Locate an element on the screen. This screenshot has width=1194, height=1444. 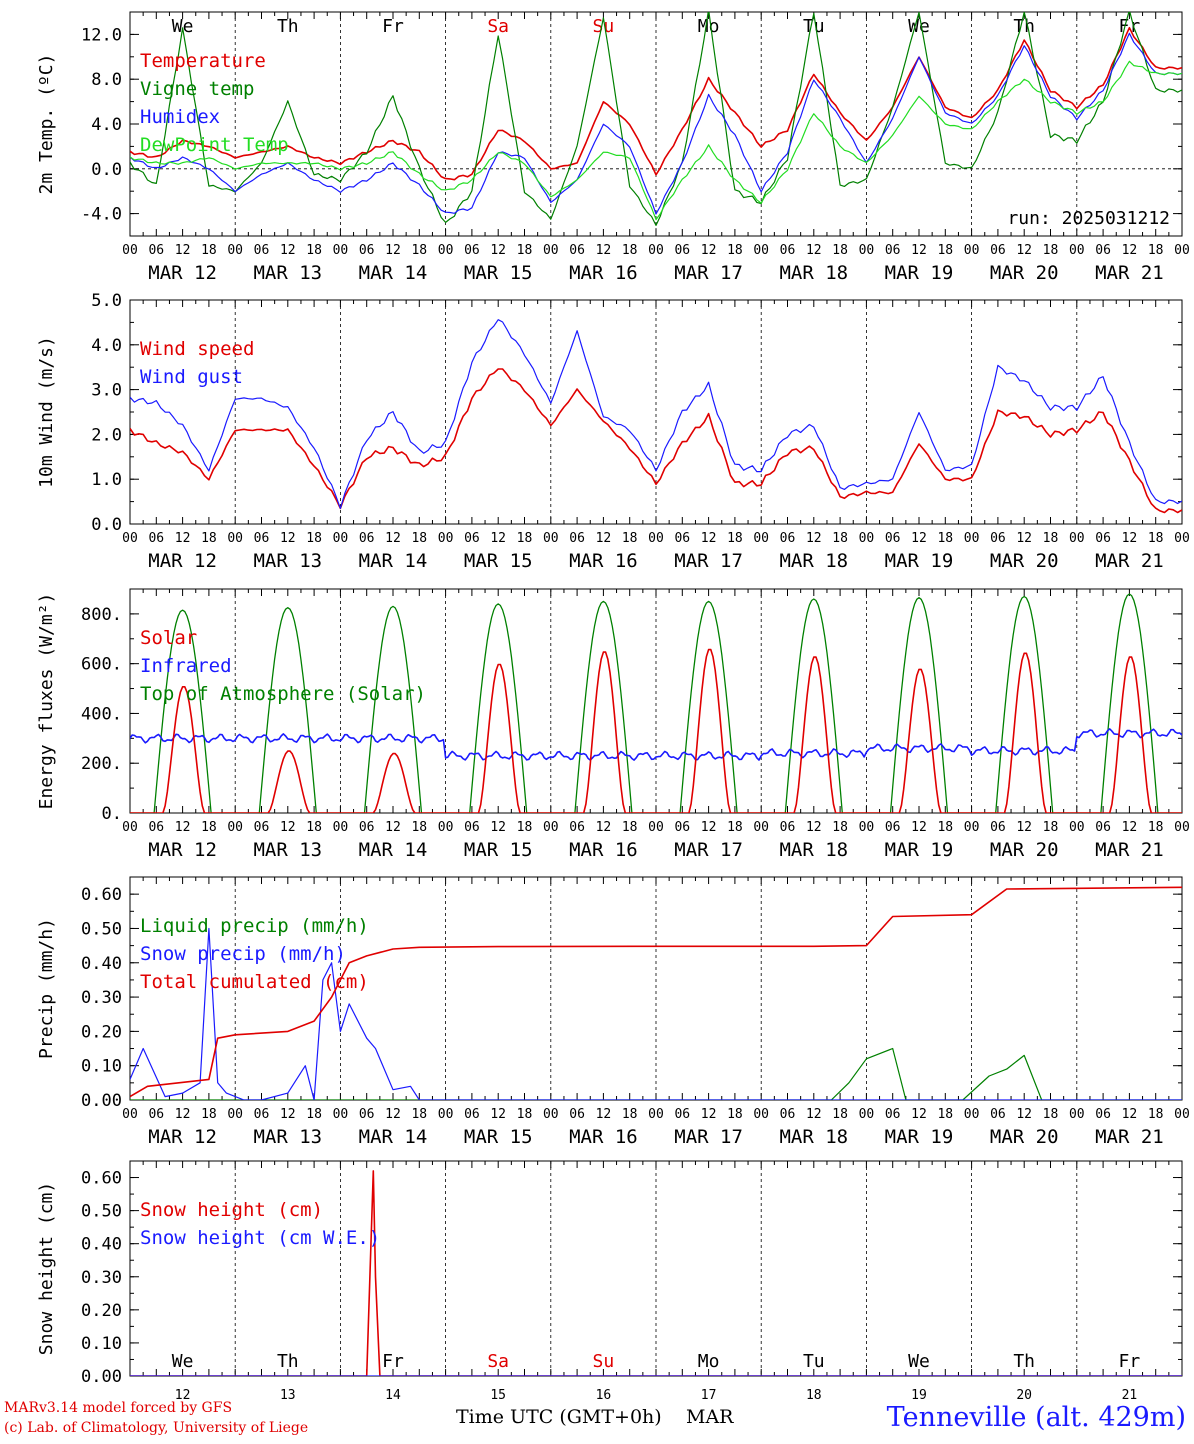
model-credit: MARv3.14 model forced by GFS is located at coordinates (118, 1408).